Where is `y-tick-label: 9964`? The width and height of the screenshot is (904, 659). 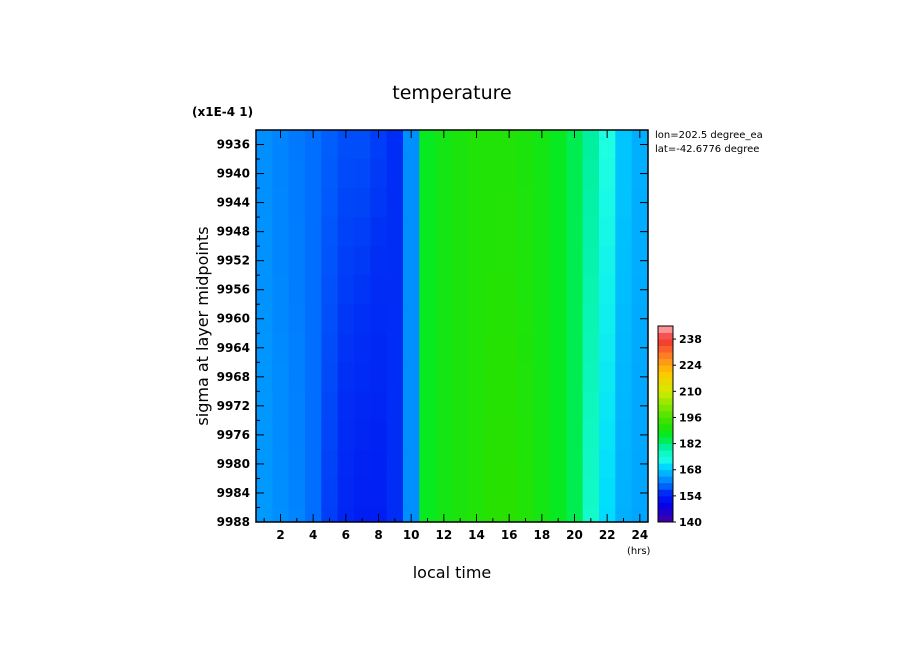 y-tick-label: 9964 is located at coordinates (233, 348).